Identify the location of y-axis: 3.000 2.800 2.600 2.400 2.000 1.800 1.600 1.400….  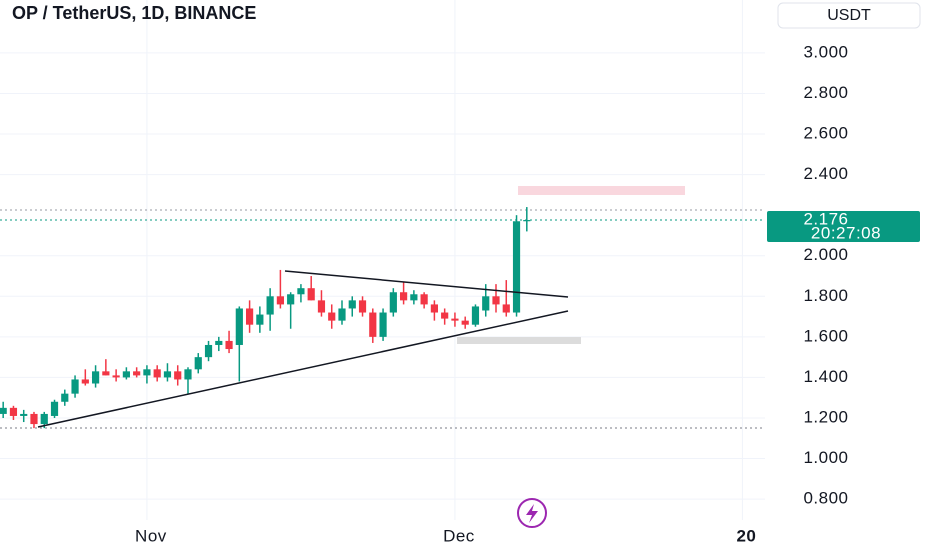
(843, 275).